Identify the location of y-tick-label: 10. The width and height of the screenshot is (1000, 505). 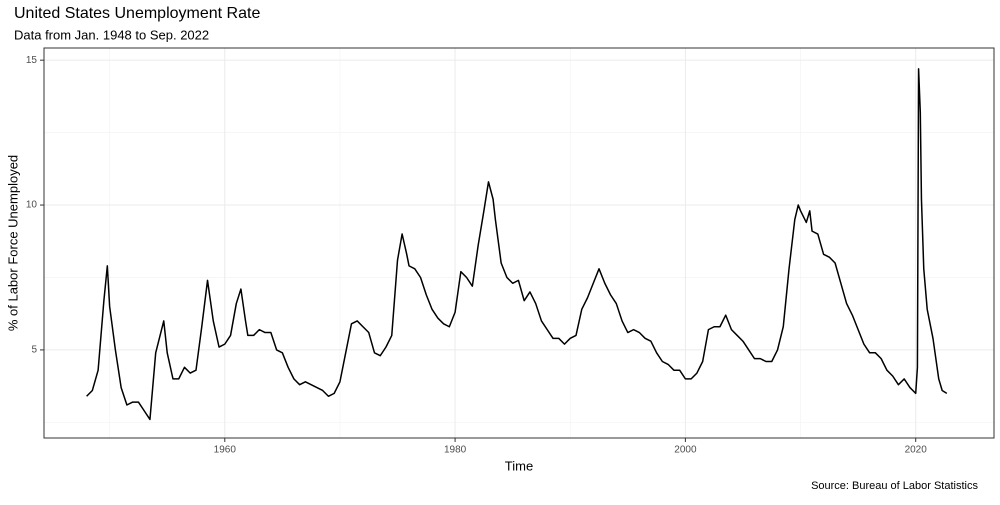
(32, 205).